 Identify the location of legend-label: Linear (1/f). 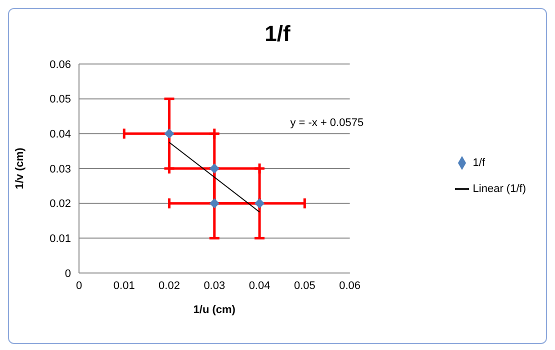
(499, 189).